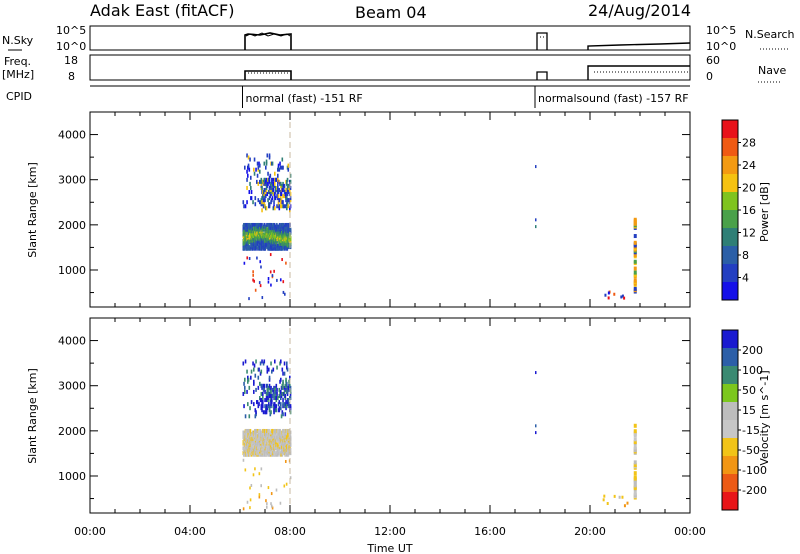 Image resolution: width=800 pixels, height=554 pixels. Describe the element at coordinates (72, 476) in the screenshot. I see `velocity-ytick-label-0: 1000` at that location.